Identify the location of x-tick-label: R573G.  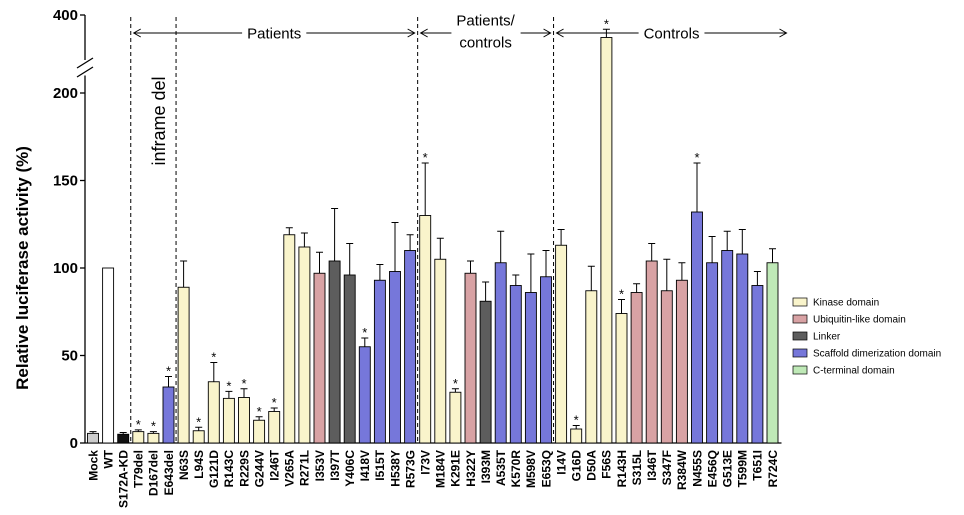
(410, 469).